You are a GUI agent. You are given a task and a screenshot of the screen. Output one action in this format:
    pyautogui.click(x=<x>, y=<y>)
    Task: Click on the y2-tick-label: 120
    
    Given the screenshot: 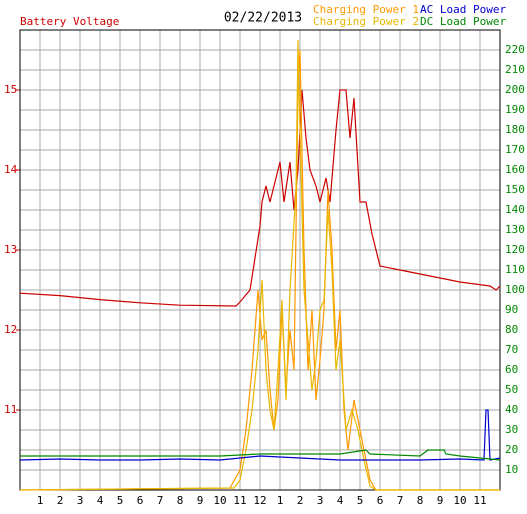 What is the action you would take?
    pyautogui.click(x=515, y=249)
    